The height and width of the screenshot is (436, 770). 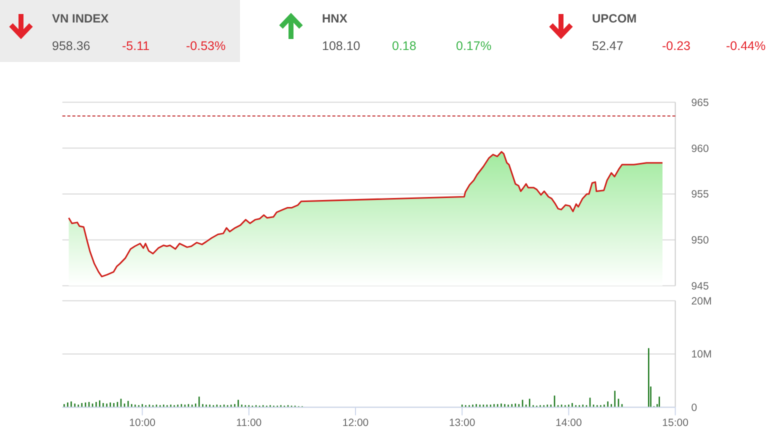 I want to click on data-label: 958.36, so click(x=71, y=46).